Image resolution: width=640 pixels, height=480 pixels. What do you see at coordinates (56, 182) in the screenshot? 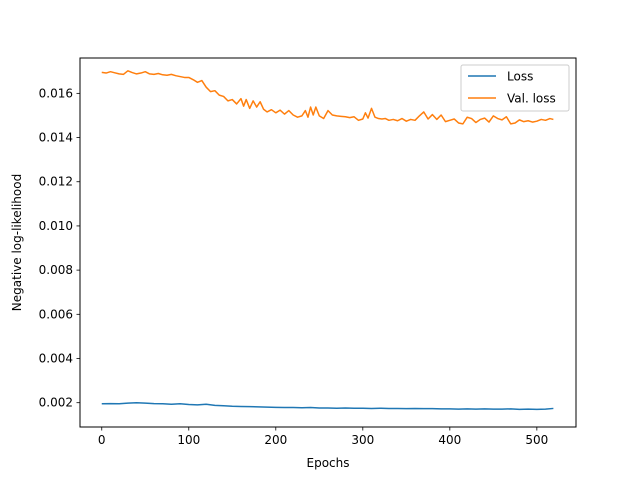
I see `y-tick-label: 0.012` at bounding box center [56, 182].